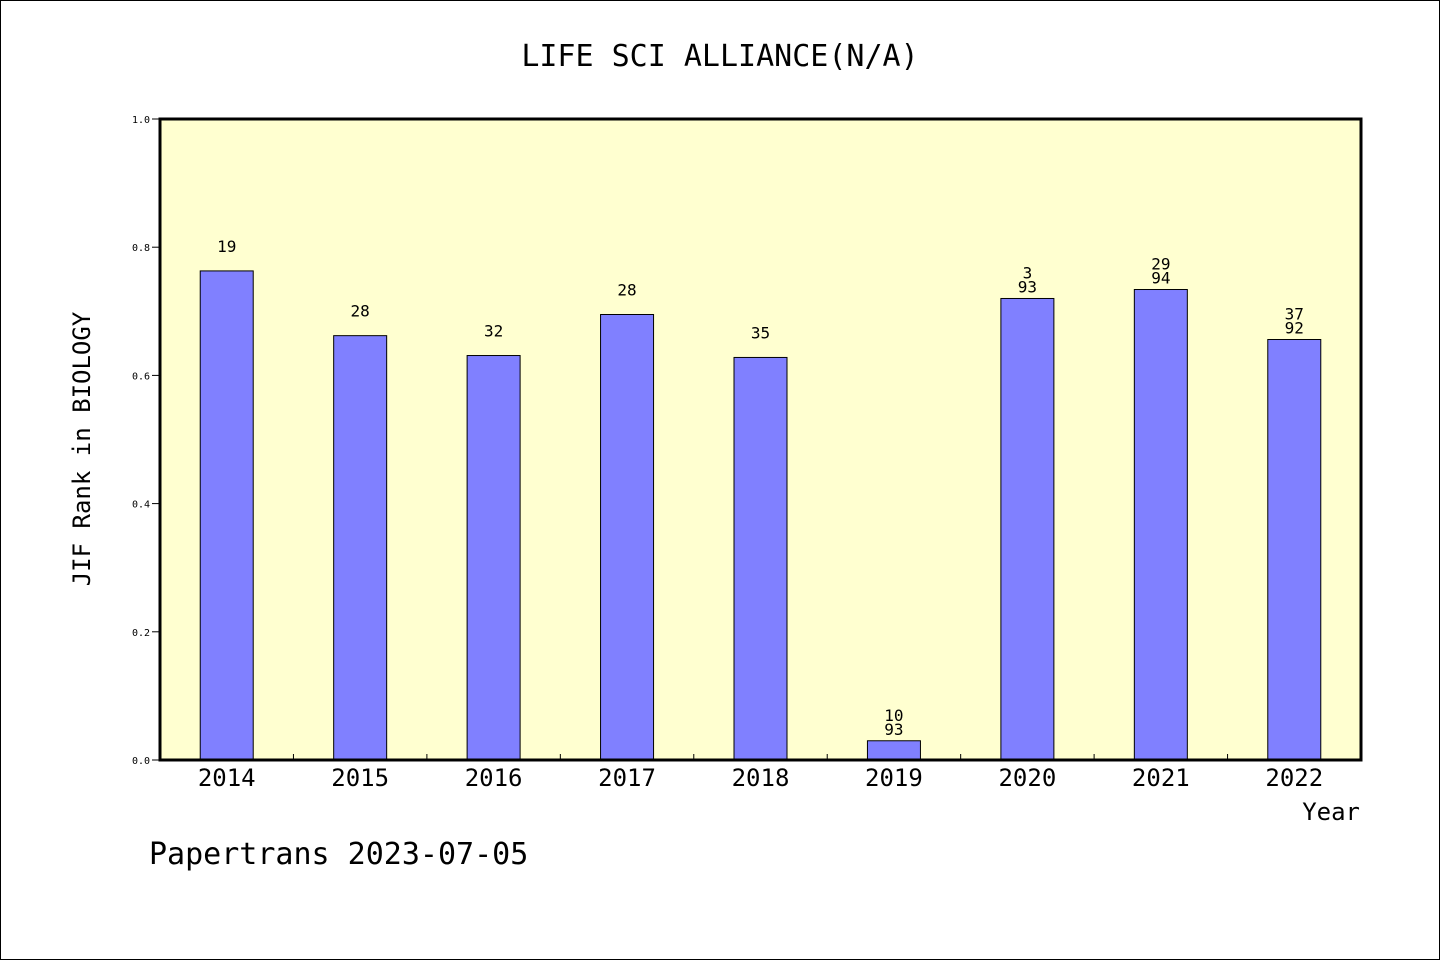 The image size is (1440, 960). What do you see at coordinates (141, 120) in the screenshot?
I see `y-tick-label-1.0: 1.0` at bounding box center [141, 120].